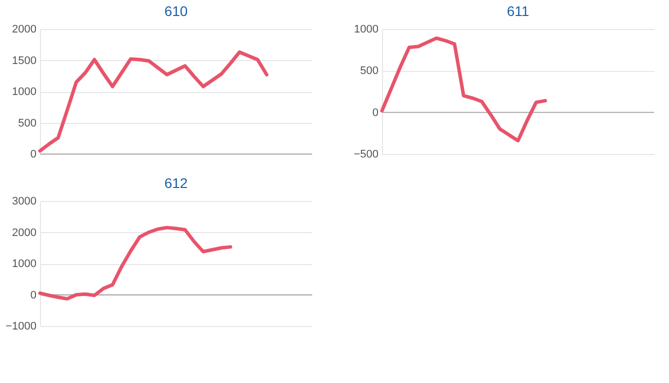  I want to click on y-tick-label: −1000, so click(21, 326).